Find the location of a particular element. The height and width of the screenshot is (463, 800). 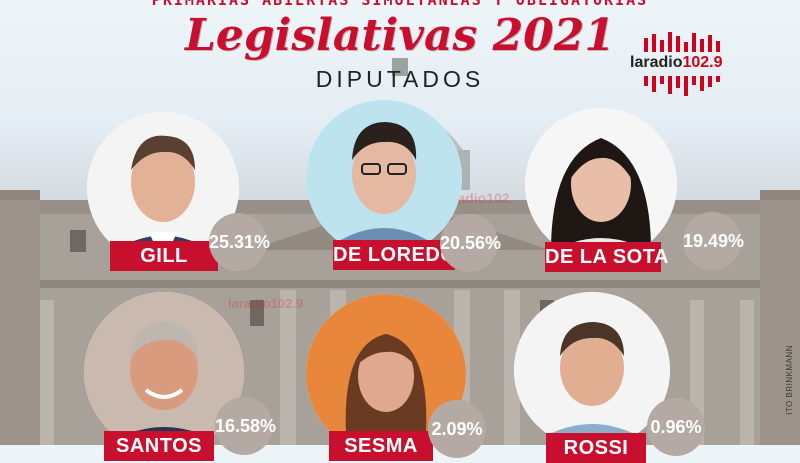

candidate-name: SESMA is located at coordinates (381, 446).